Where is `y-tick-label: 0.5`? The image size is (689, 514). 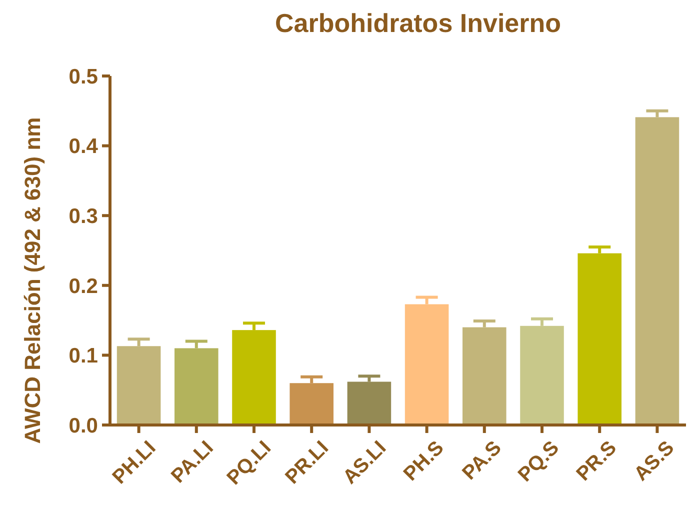
y-tick-label: 0.5 is located at coordinates (83, 76).